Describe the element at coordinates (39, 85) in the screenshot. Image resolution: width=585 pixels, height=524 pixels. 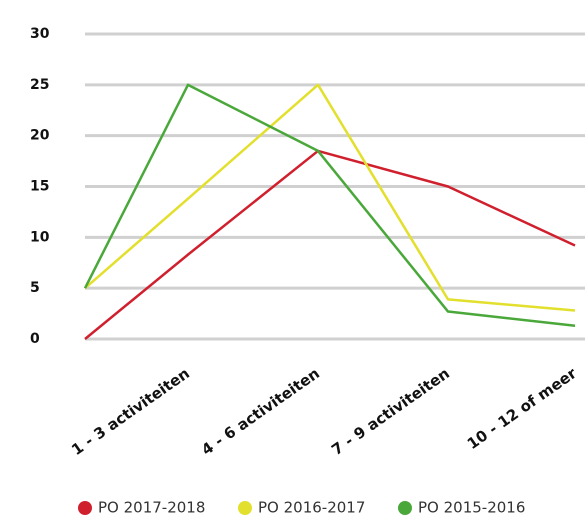
I see `y-tick-label: 25` at that location.